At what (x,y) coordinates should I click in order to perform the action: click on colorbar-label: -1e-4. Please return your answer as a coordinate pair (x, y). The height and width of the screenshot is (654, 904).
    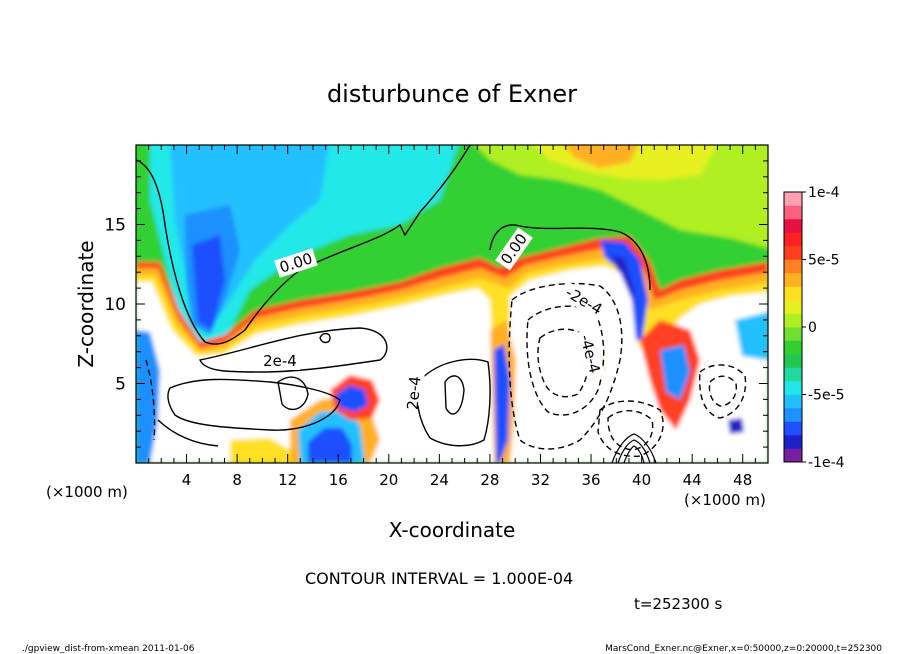
    Looking at the image, I should click on (826, 463).